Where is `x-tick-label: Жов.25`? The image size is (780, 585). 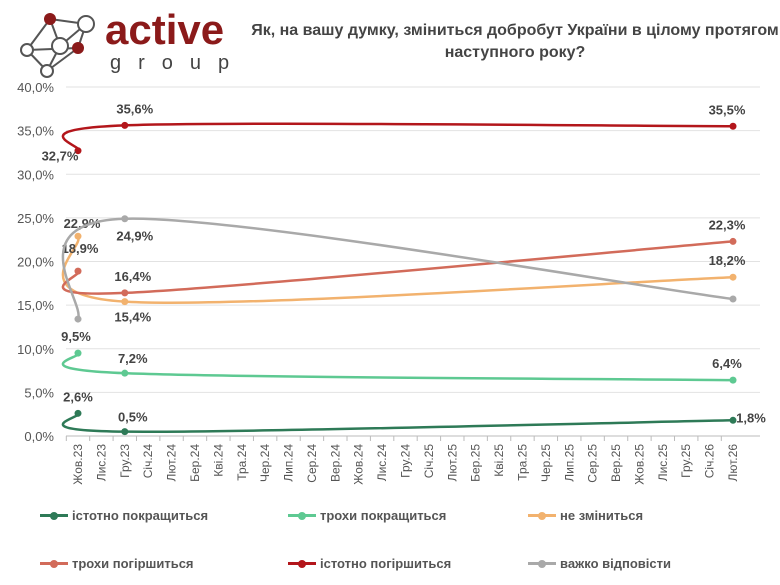
x-tick-label: Жов.25 is located at coordinates (639, 464).